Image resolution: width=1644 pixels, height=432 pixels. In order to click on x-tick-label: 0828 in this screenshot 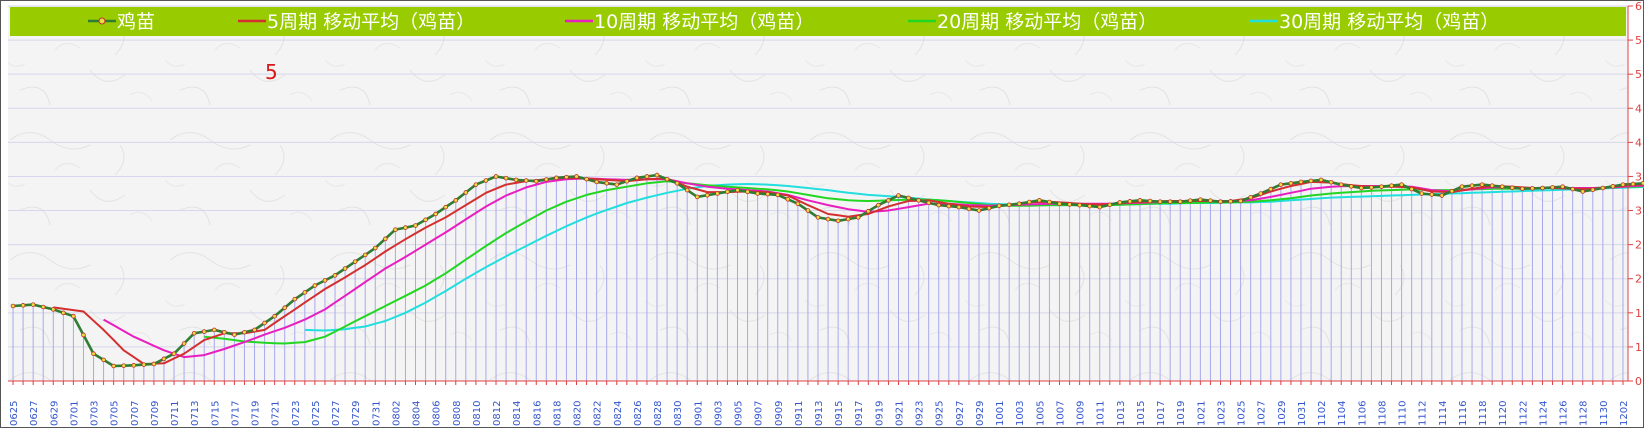, I will do `click(658, 413)`.